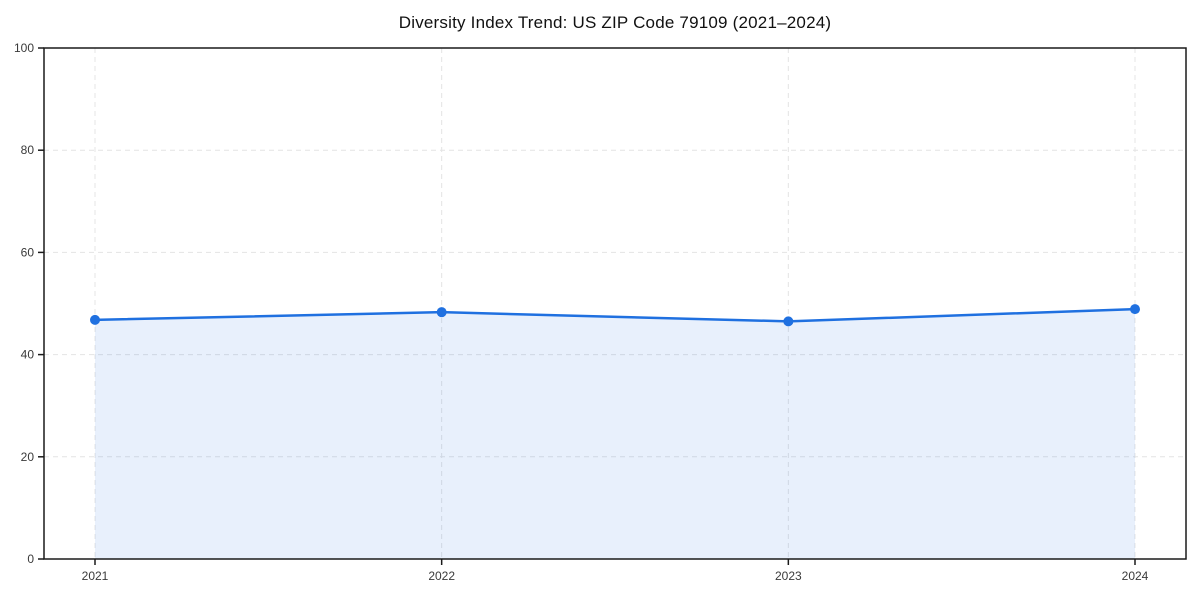 The width and height of the screenshot is (1200, 600). What do you see at coordinates (788, 321) in the screenshot?
I see `data-point-2023` at bounding box center [788, 321].